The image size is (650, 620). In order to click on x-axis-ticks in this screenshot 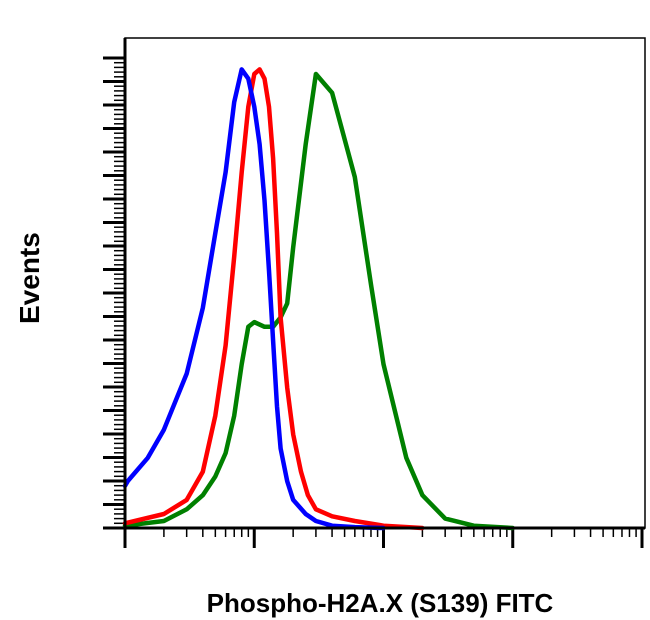, I will do `click(383, 538)`.